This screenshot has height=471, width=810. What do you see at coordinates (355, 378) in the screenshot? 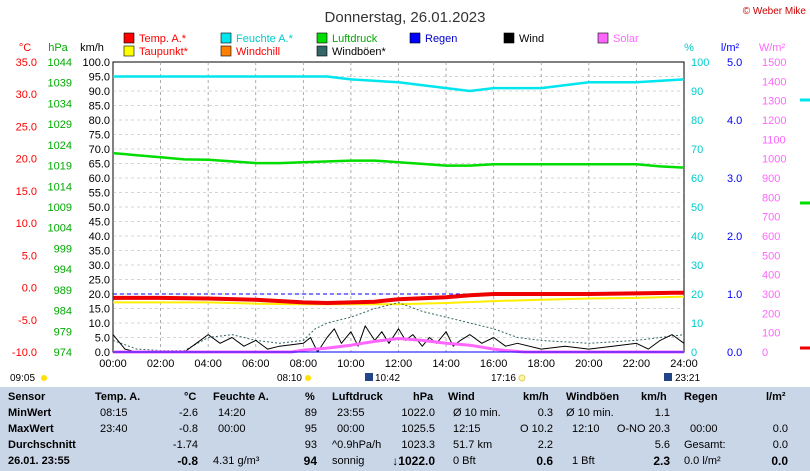
I see `timeline: 09:05 08:10 10:42 17:16 23:21` at bounding box center [355, 378].